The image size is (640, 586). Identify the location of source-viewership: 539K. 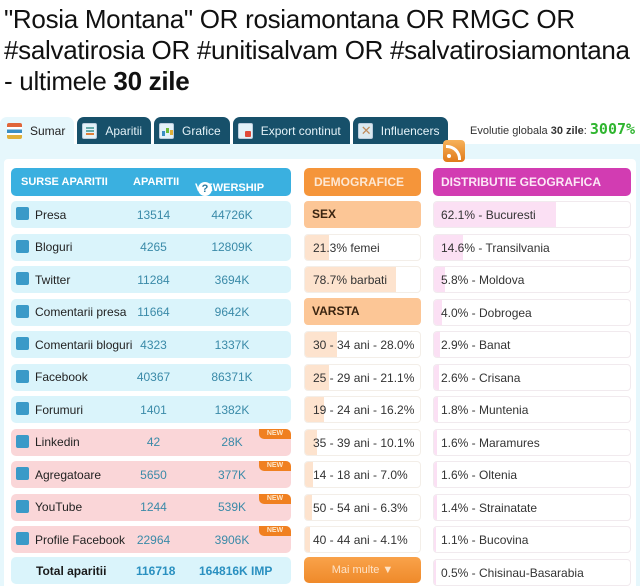
(232, 507).